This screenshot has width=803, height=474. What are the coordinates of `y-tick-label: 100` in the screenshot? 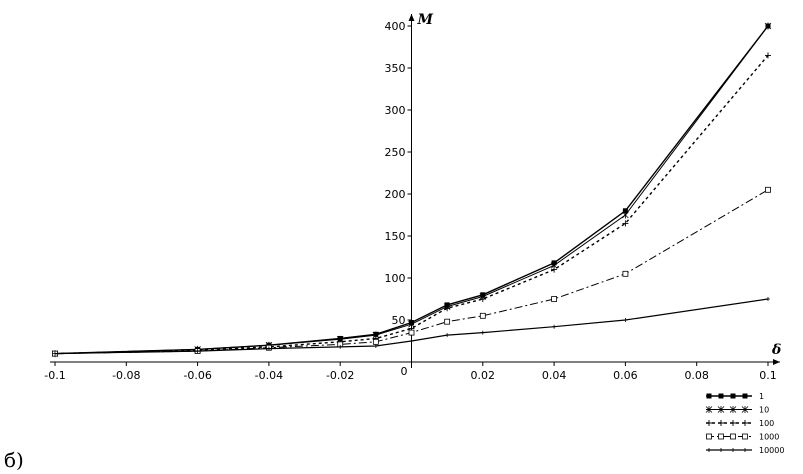 It's located at (395, 278).